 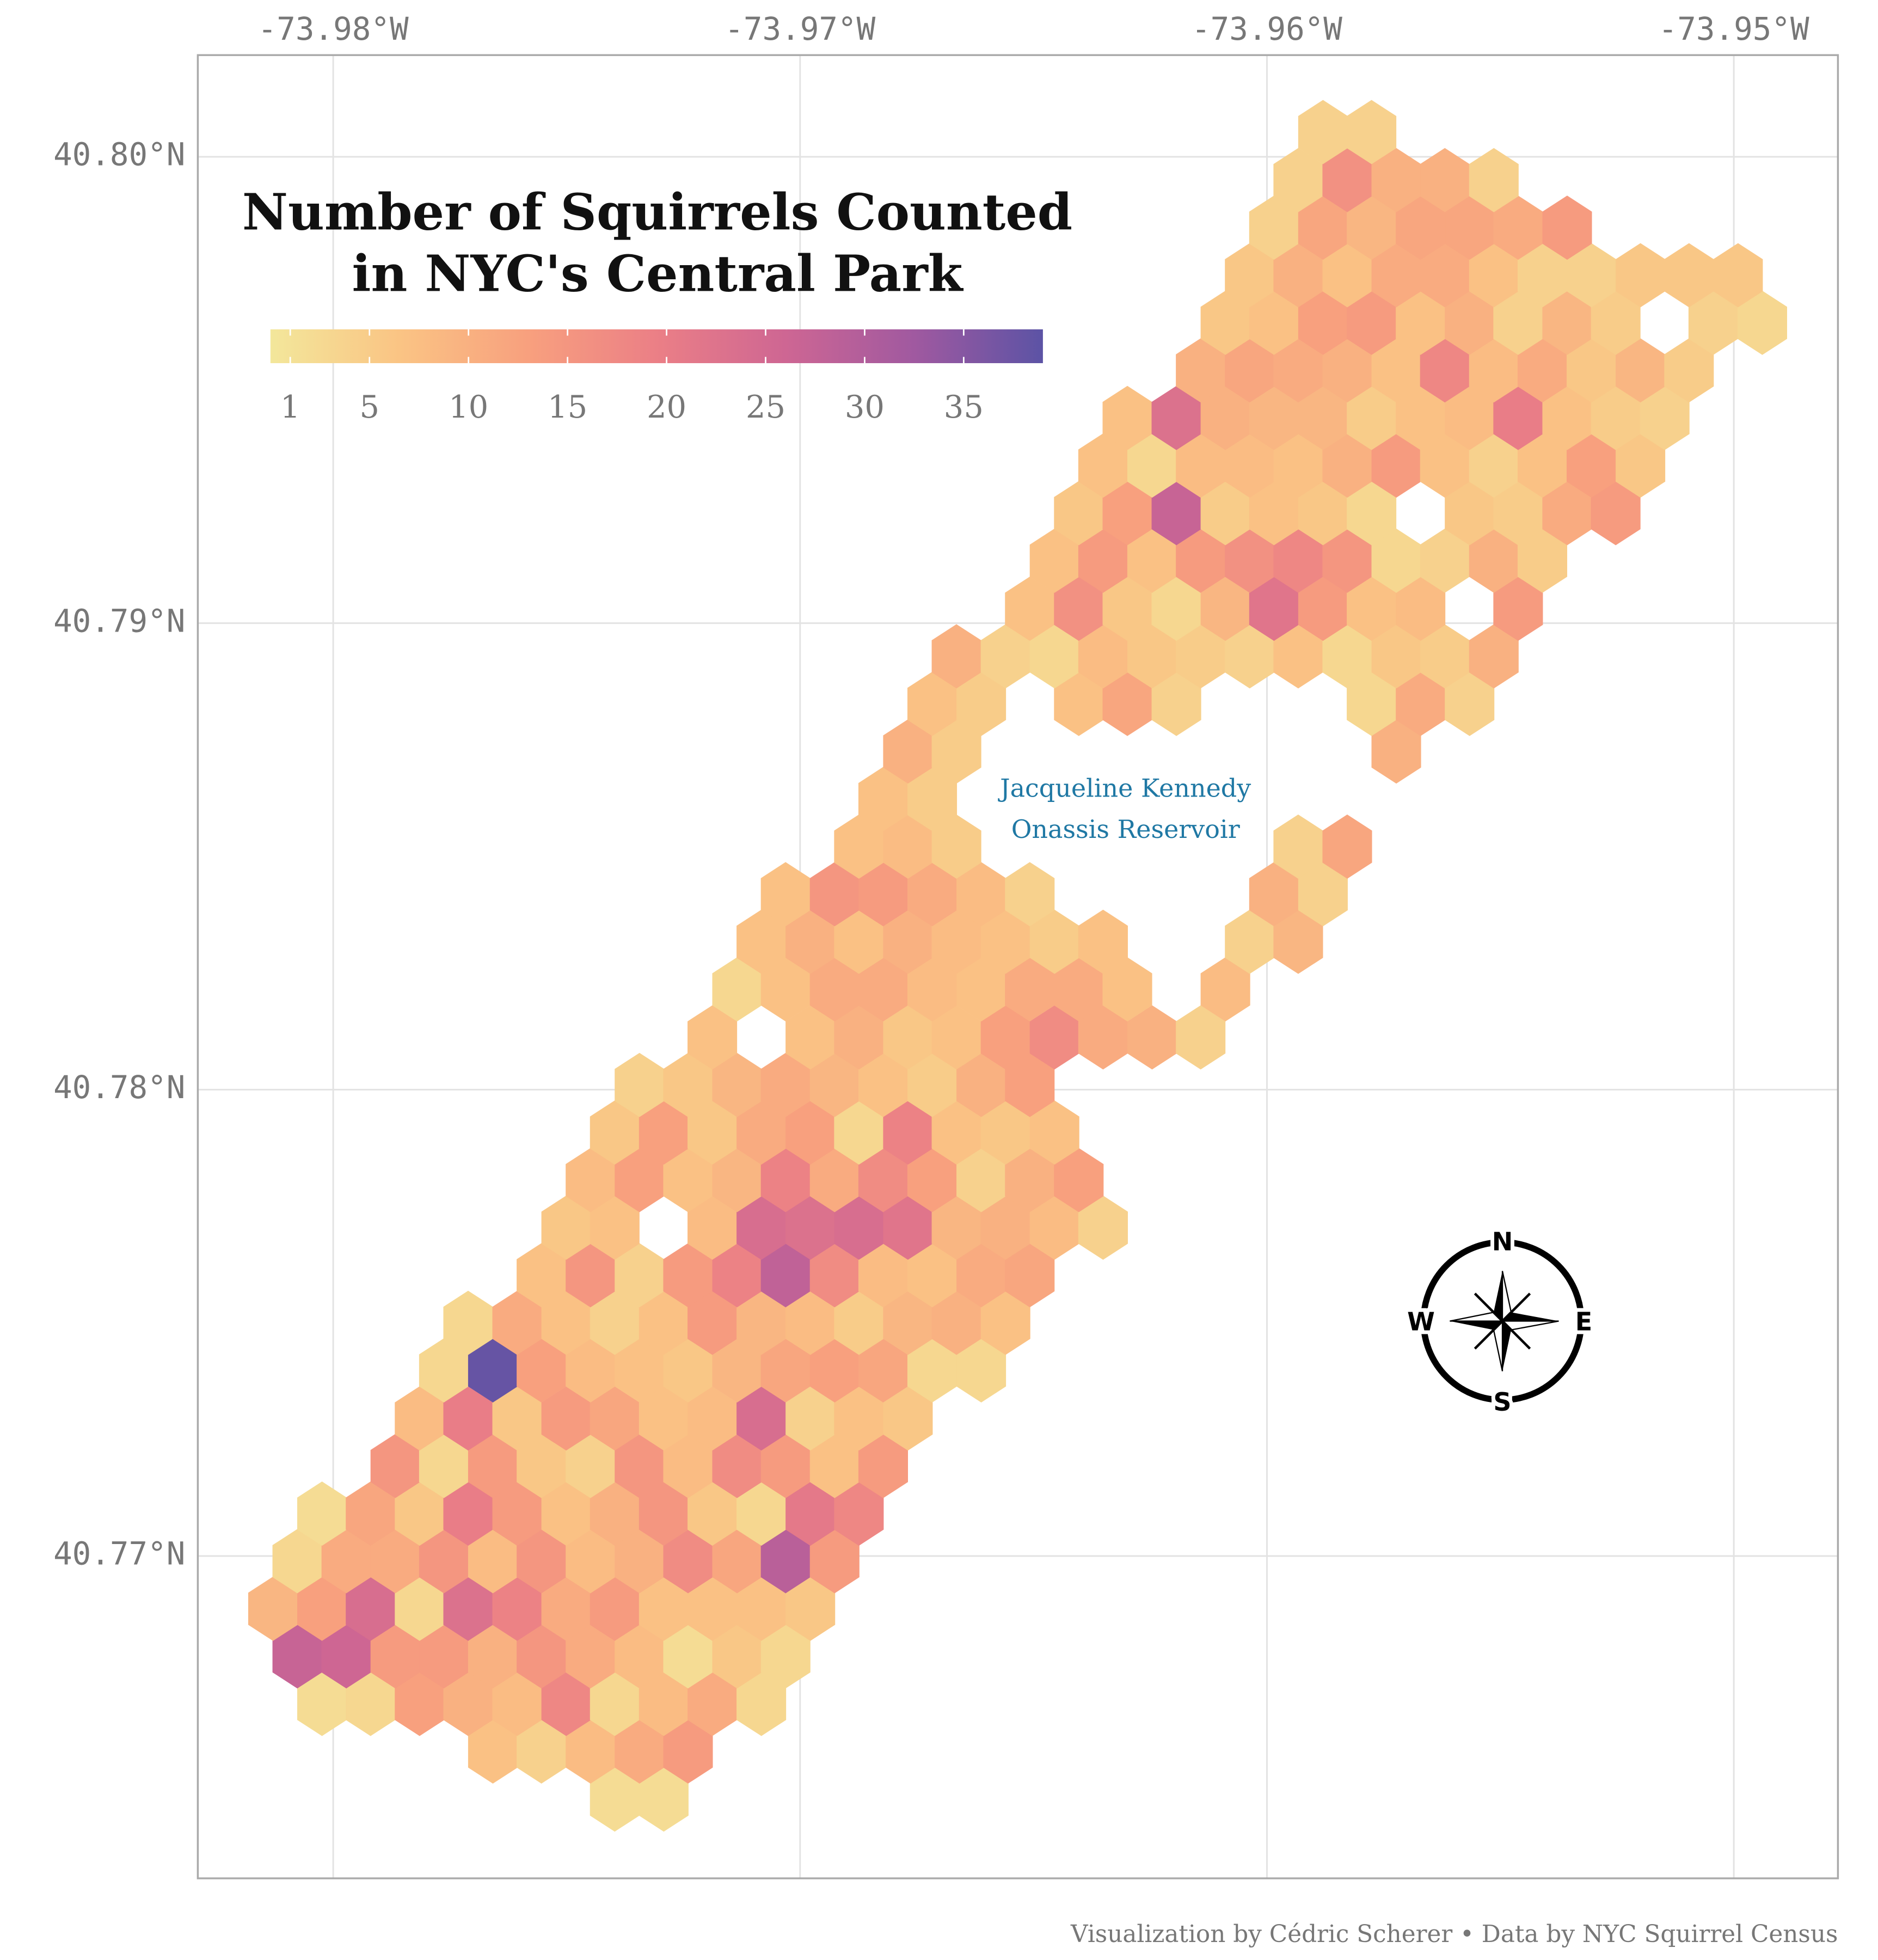 What do you see at coordinates (369, 407) in the screenshot?
I see `colorbar-tick-label: 5` at bounding box center [369, 407].